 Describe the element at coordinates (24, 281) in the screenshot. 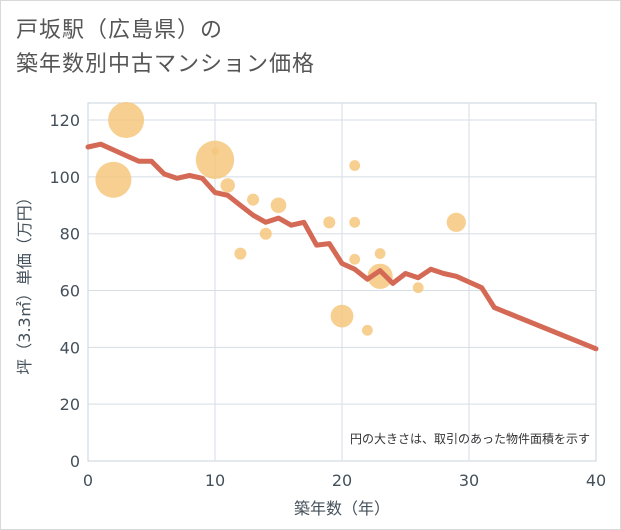

I see `y-axis-label: 坪（3.3㎡）単価（万円）` at that location.